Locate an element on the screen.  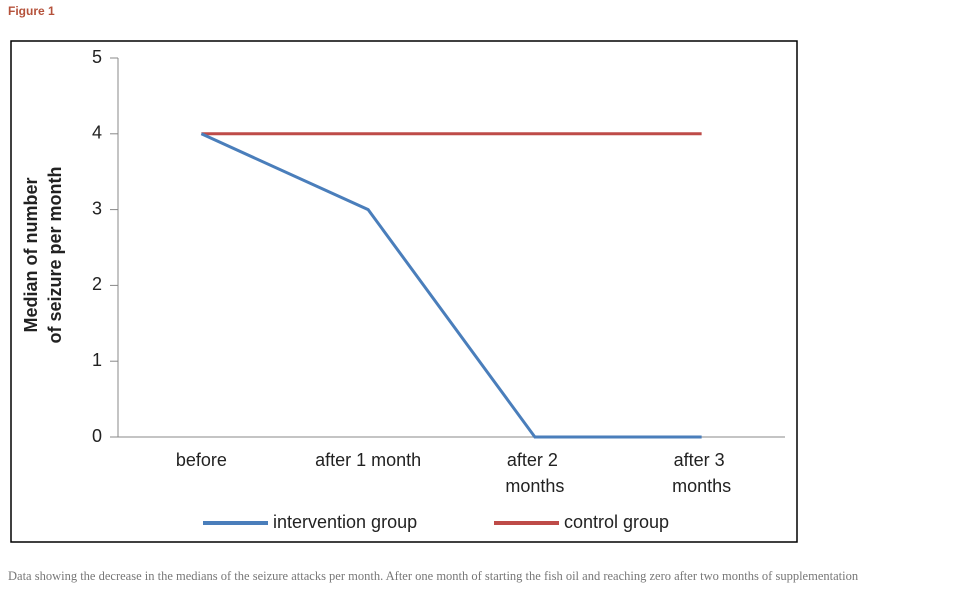
x-tick-label: before is located at coordinates (201, 460).